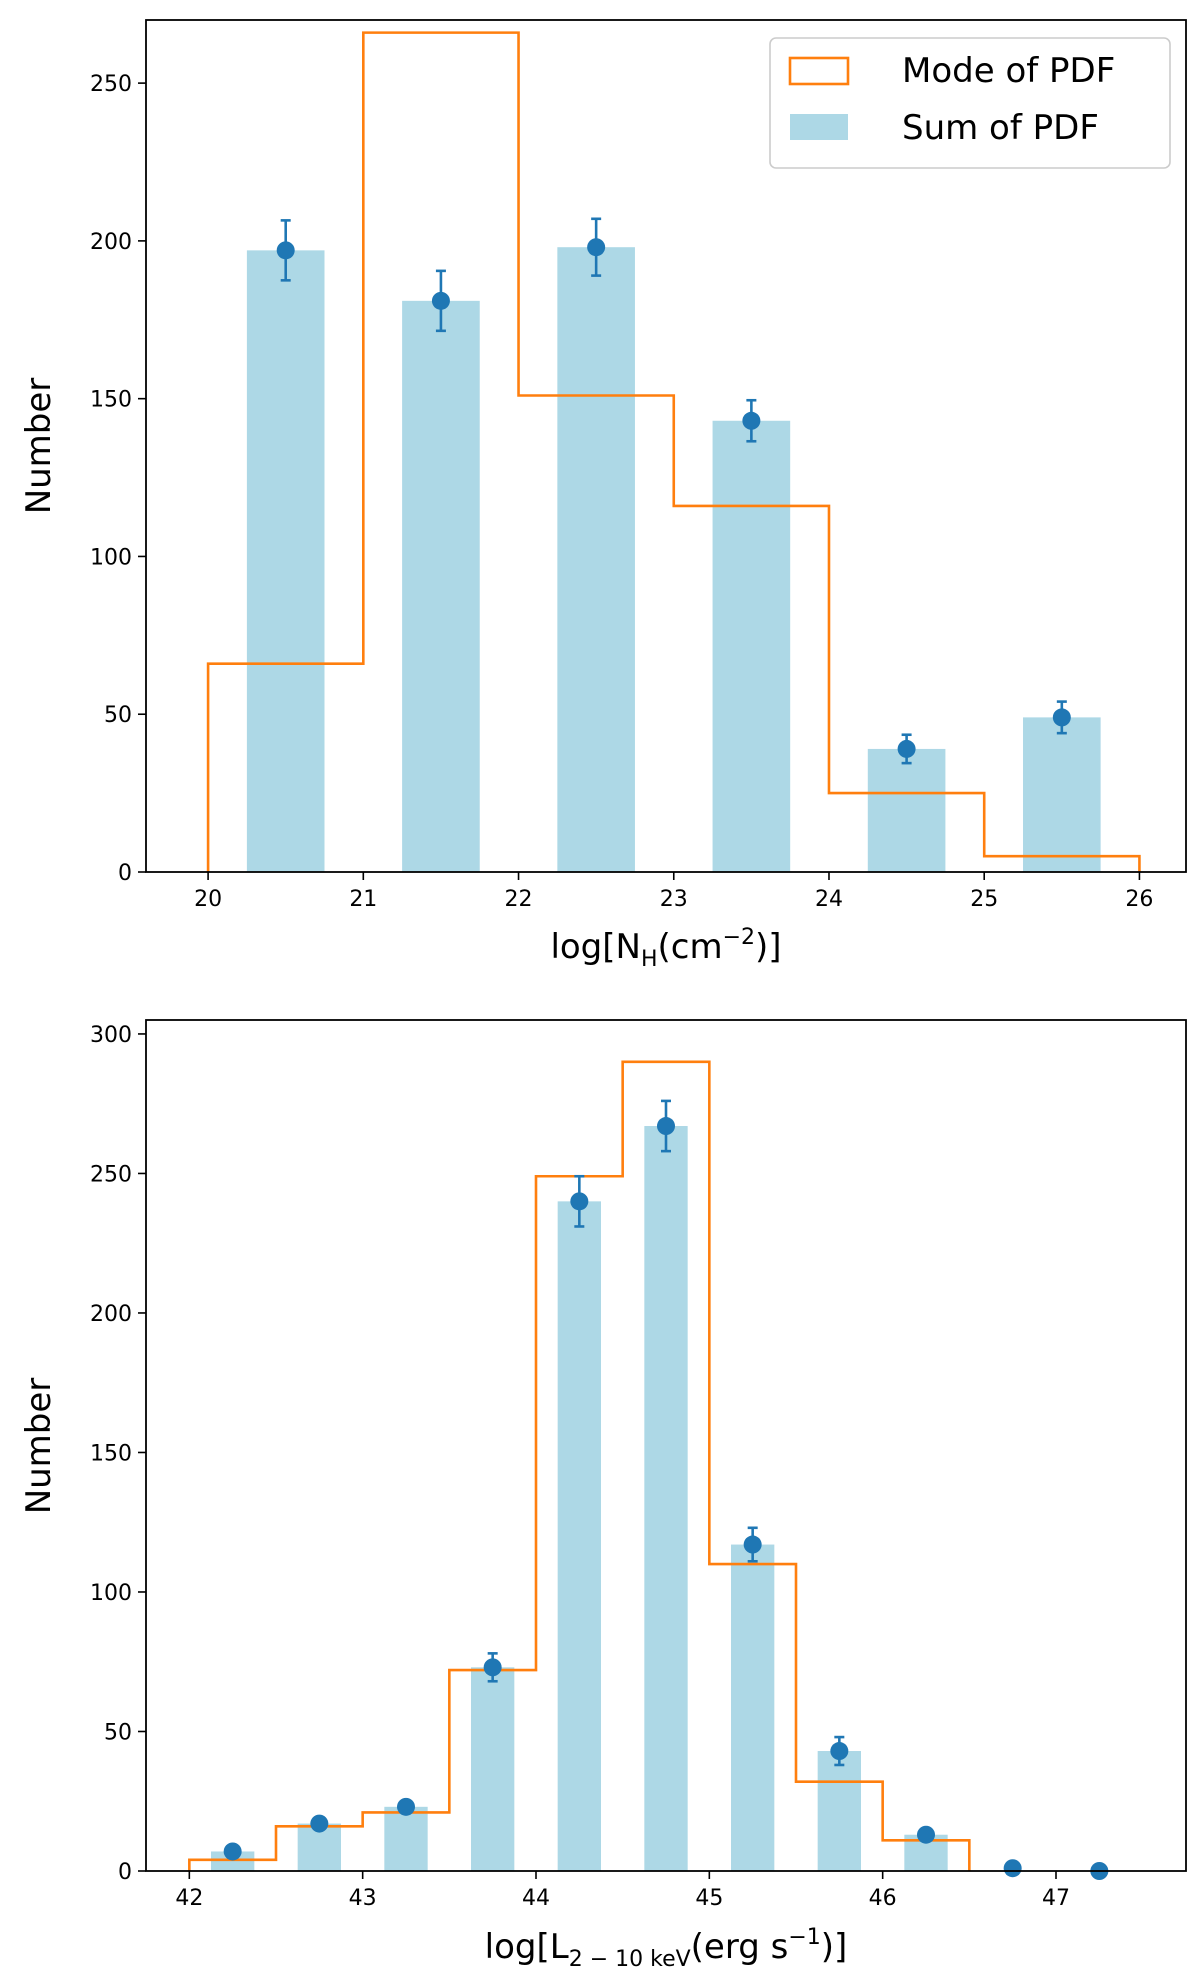 The height and width of the screenshot is (1982, 1200). What do you see at coordinates (674, 899) in the screenshot?
I see `x-tick-label: 23` at bounding box center [674, 899].